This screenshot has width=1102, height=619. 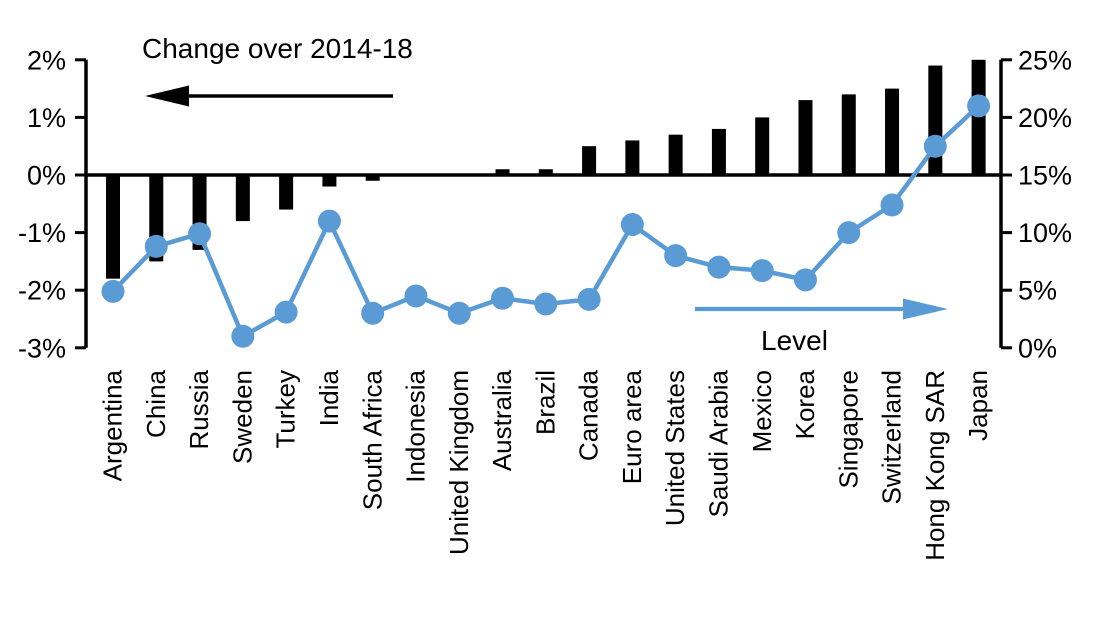 What do you see at coordinates (1045, 60) in the screenshot?
I see `right-axis-tick-label: 25%` at bounding box center [1045, 60].